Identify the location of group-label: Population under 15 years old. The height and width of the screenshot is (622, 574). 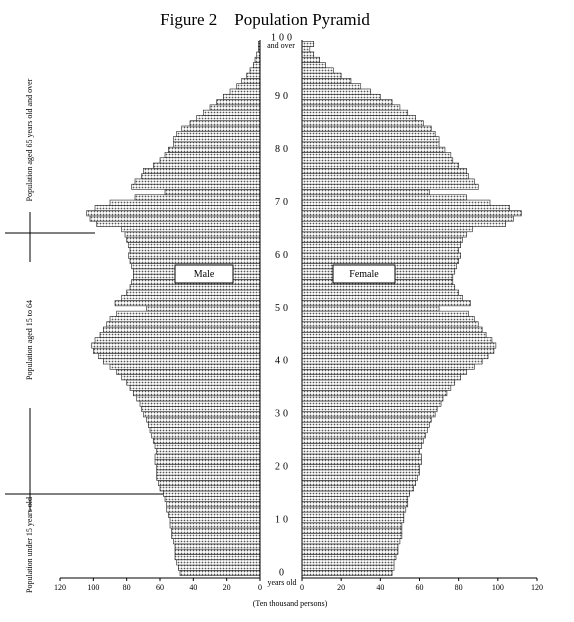
(29, 545).